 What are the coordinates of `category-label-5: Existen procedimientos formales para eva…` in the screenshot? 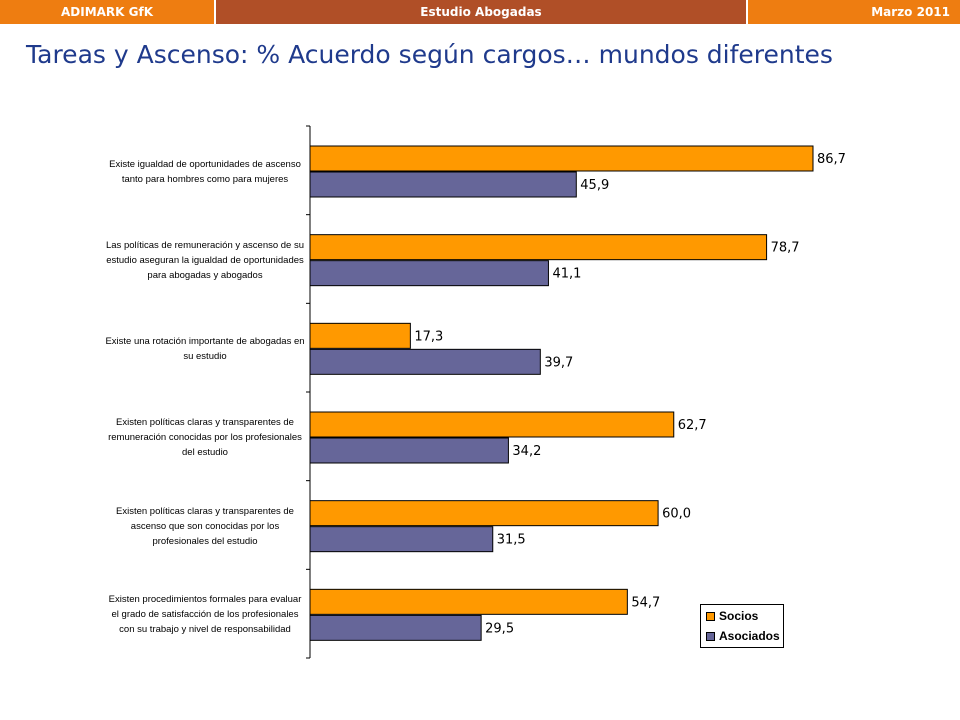 It's located at (205, 615).